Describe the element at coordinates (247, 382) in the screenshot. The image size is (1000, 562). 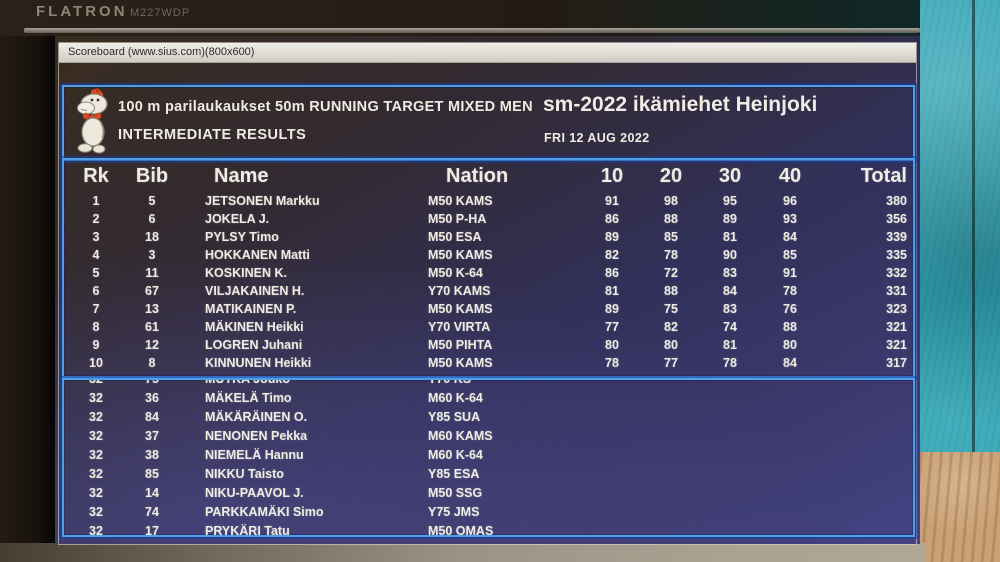
I see `name-cell: MUTKA Jouko` at that location.